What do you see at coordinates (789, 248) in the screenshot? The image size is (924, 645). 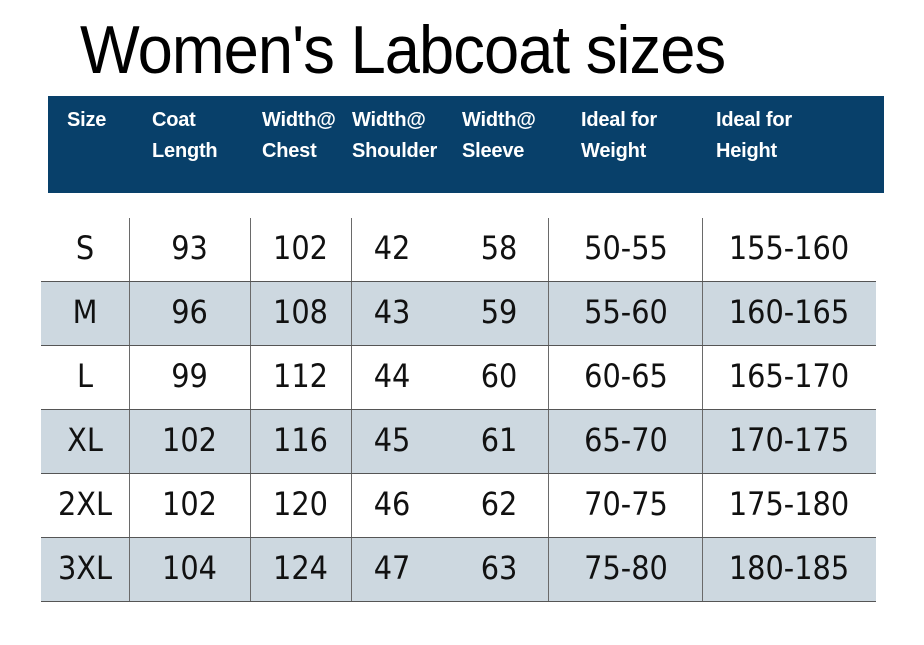 I see `cell-ideal-height: 155-160` at bounding box center [789, 248].